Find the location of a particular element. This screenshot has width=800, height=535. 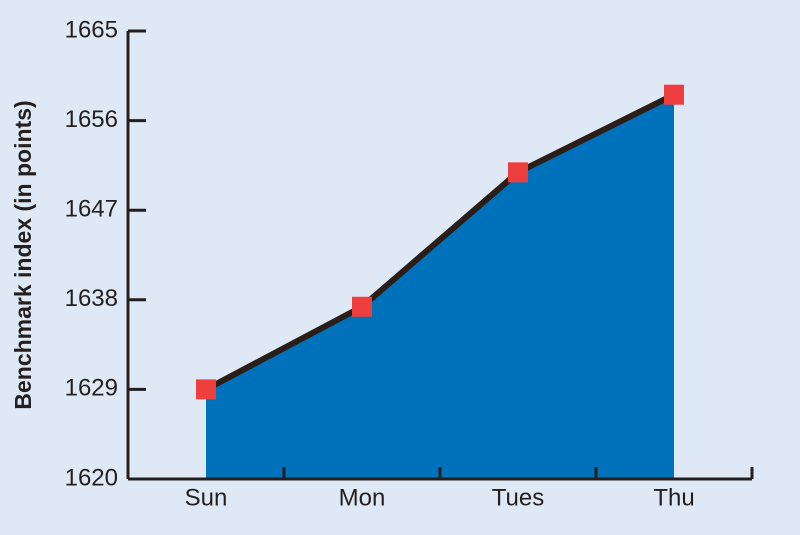

y-axis-label: Benchmark index (in points) is located at coordinates (23, 254).